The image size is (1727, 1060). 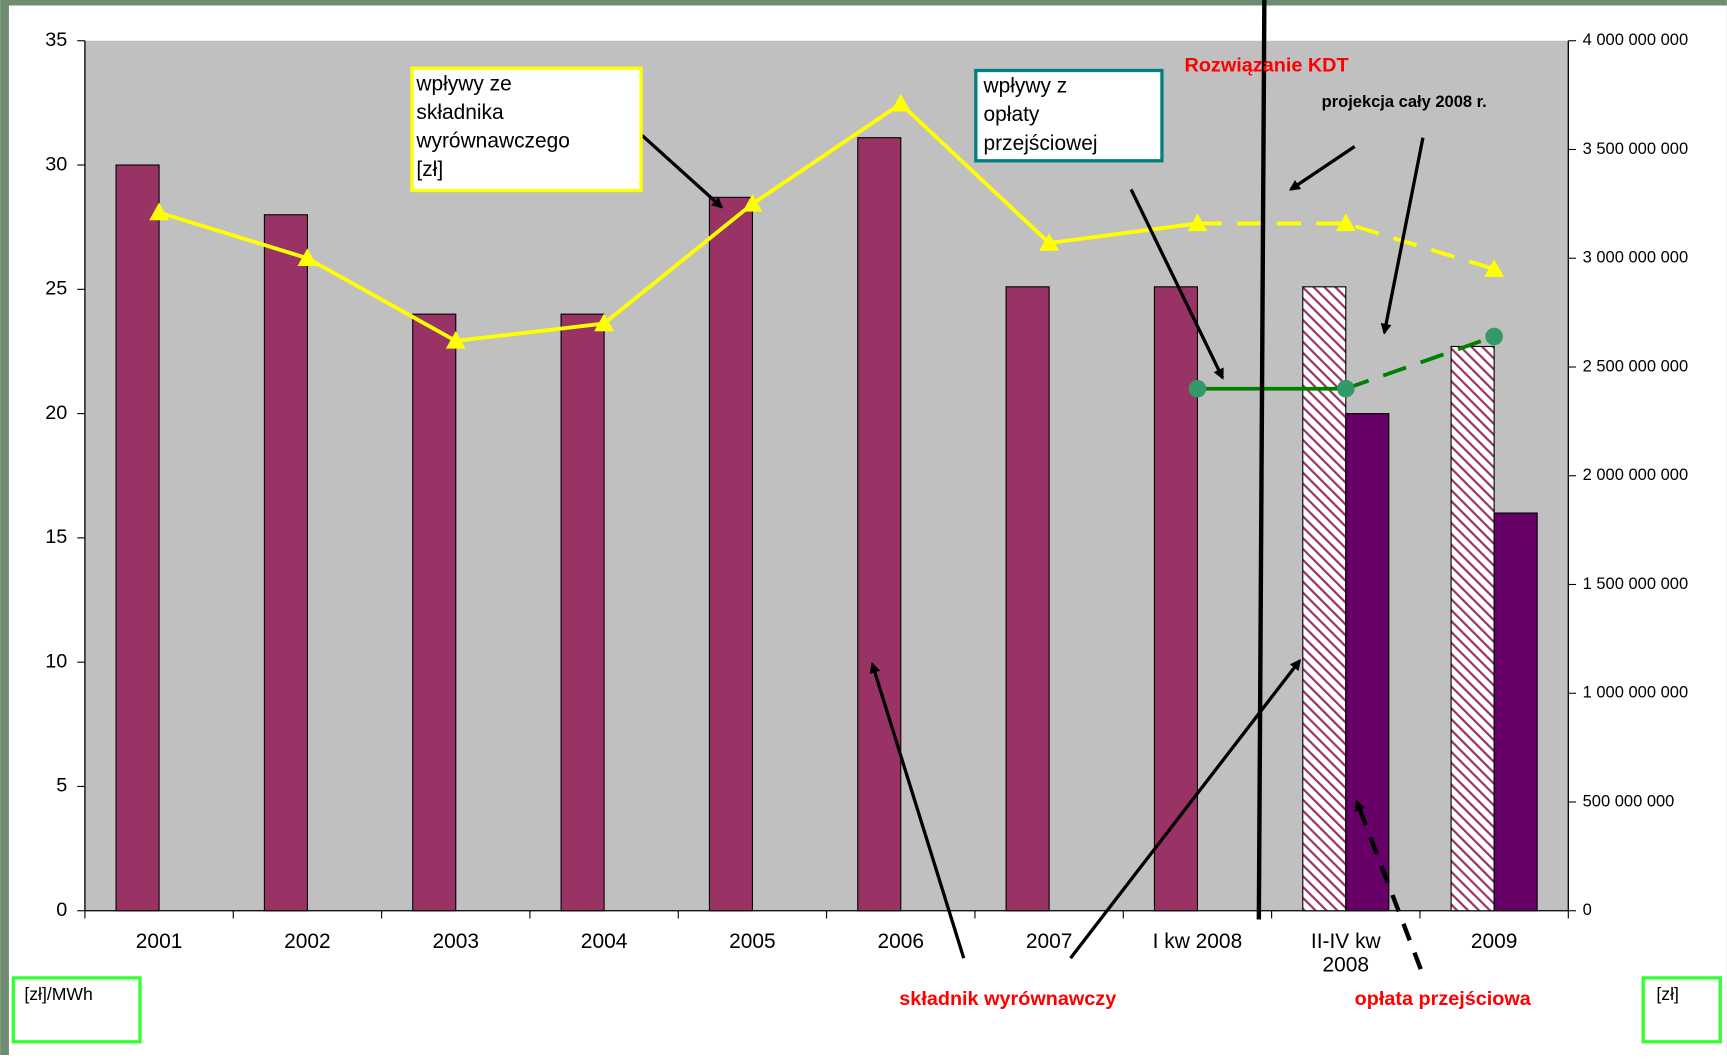 I want to click on x-tick-label: 2005, so click(x=752, y=942).